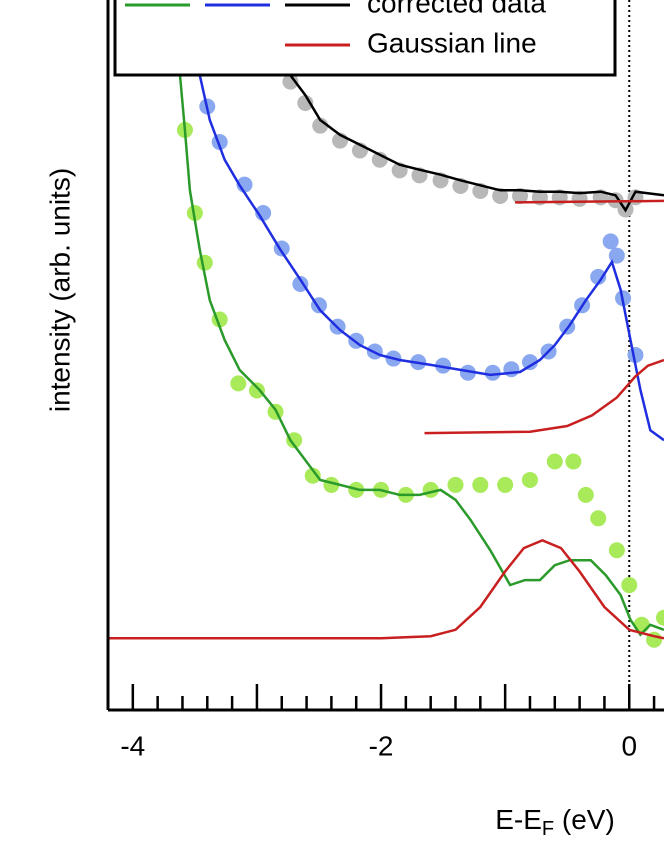 The height and width of the screenshot is (860, 664). I want to click on legend-label: corrected data, so click(456, 9).